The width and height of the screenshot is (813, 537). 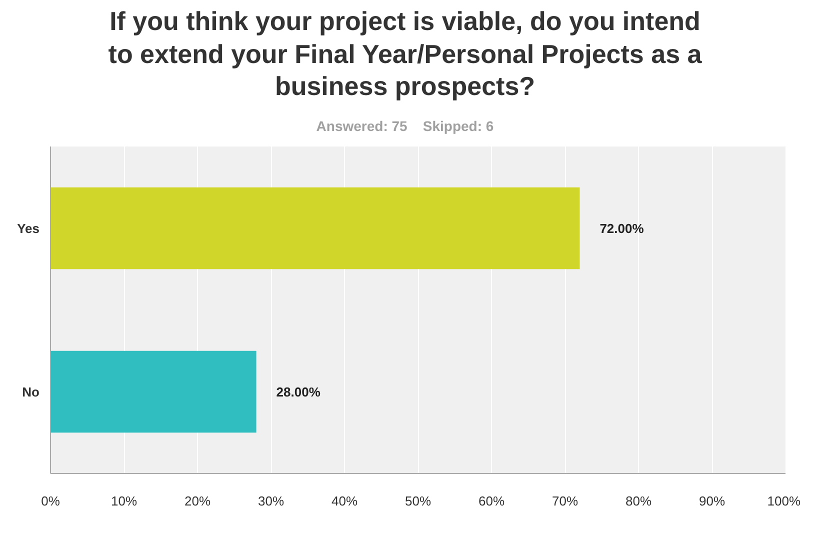 I want to click on y-tick-label: Yes, so click(x=28, y=228).